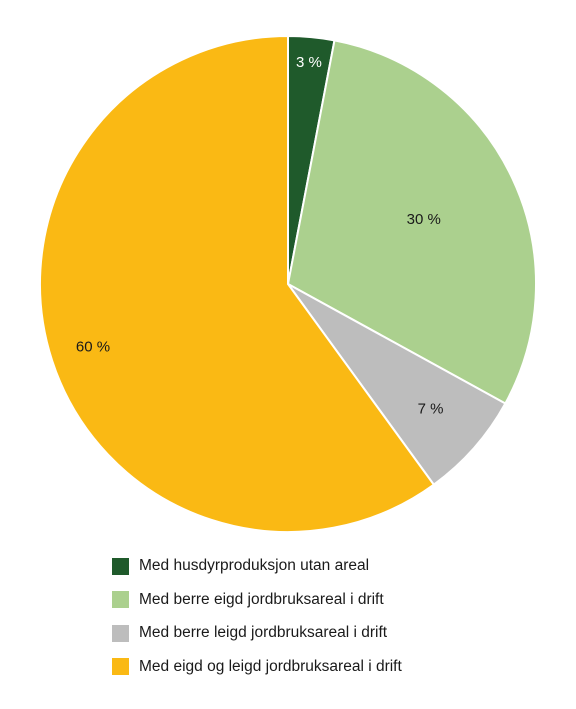 Image resolution: width=576 pixels, height=709 pixels. Describe the element at coordinates (254, 565) in the screenshot. I see `legend-label: Med husdyrproduksjon utan areal` at that location.